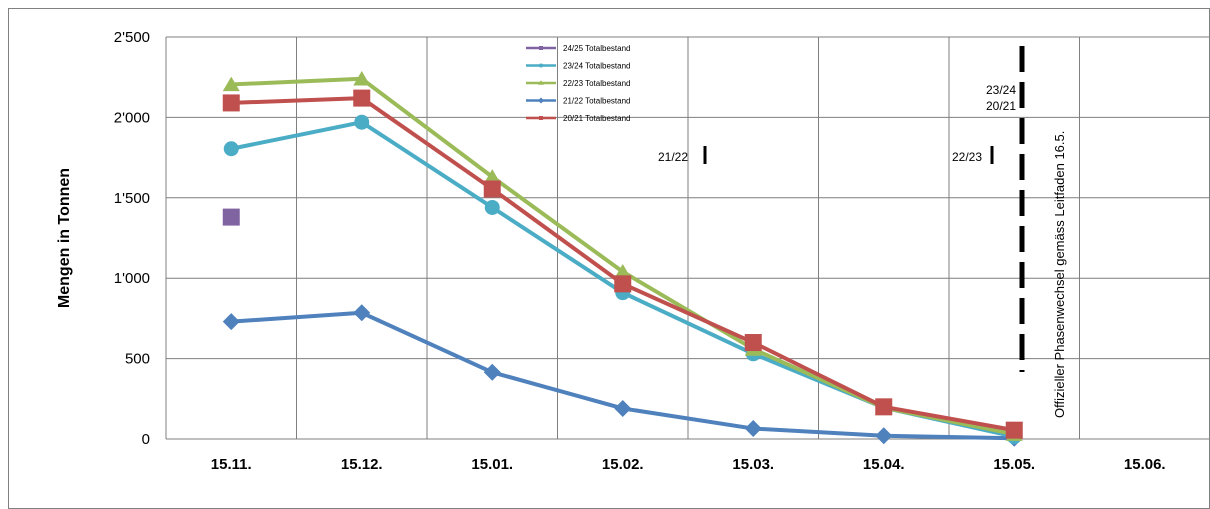 This screenshot has width=1210, height=509. Describe the element at coordinates (1001, 106) in the screenshot. I see `annotation-20-21: 20/21` at that location.